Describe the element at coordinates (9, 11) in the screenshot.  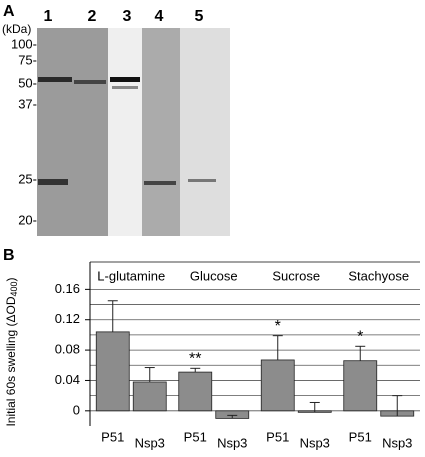
I see `panel-label: A` at that location.